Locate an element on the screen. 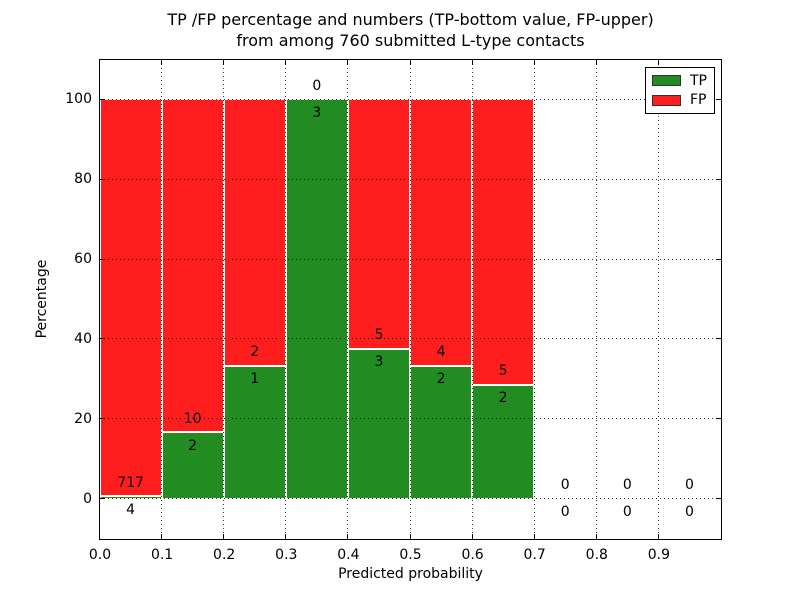 The width and height of the screenshot is (800, 600). x-tick-label: 0.8 is located at coordinates (596, 555).